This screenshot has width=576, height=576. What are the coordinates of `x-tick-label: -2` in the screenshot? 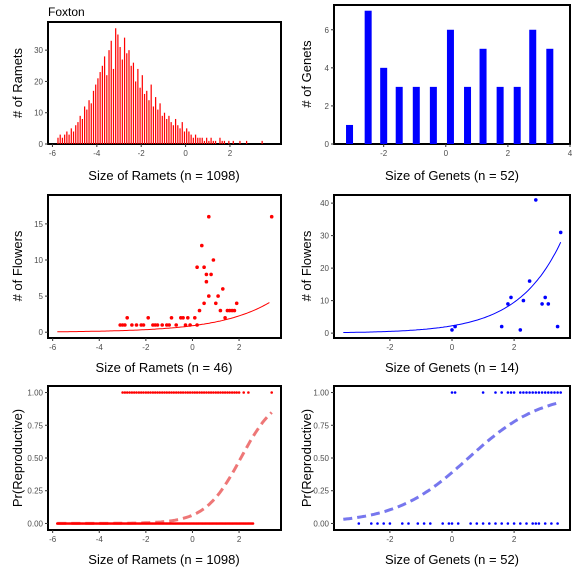 It's located at (146, 347).